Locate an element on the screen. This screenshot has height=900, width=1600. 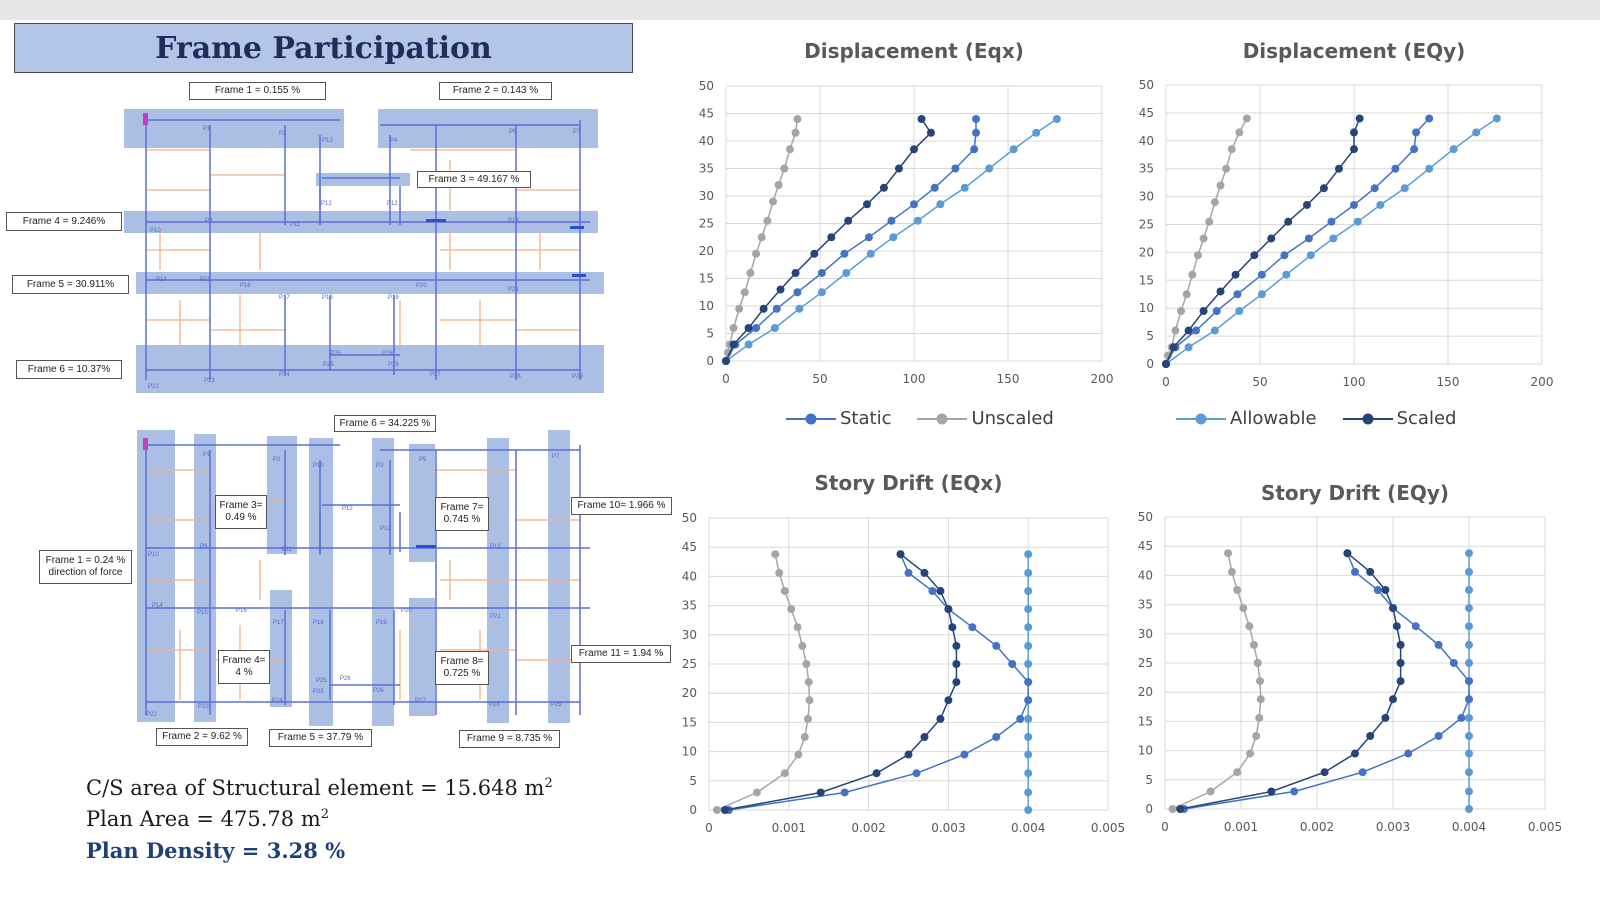
tag: P1 is located at coordinates (207, 129).